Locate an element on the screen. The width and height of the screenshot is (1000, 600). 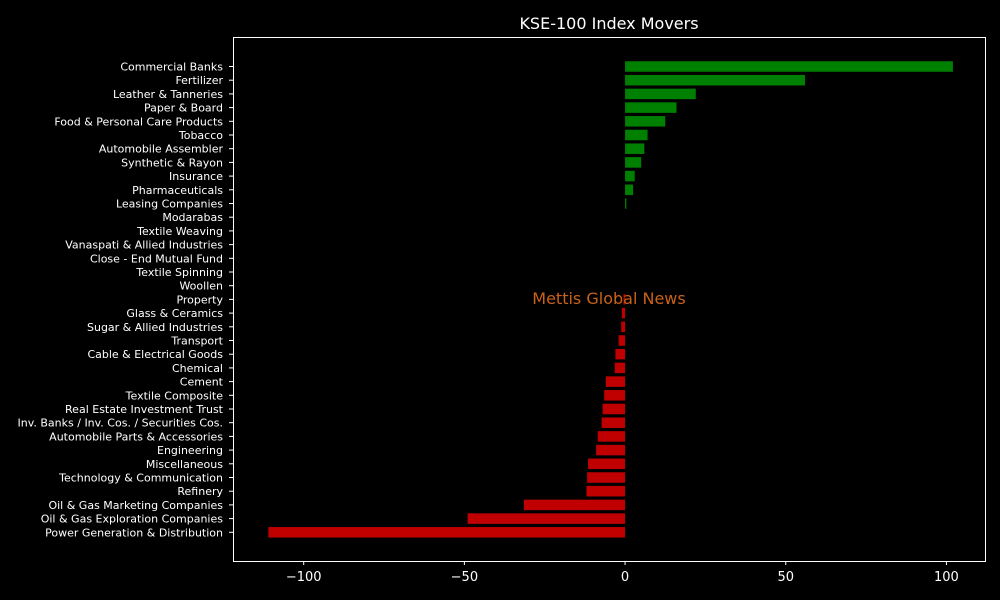
category-label: Property is located at coordinates (199, 299).